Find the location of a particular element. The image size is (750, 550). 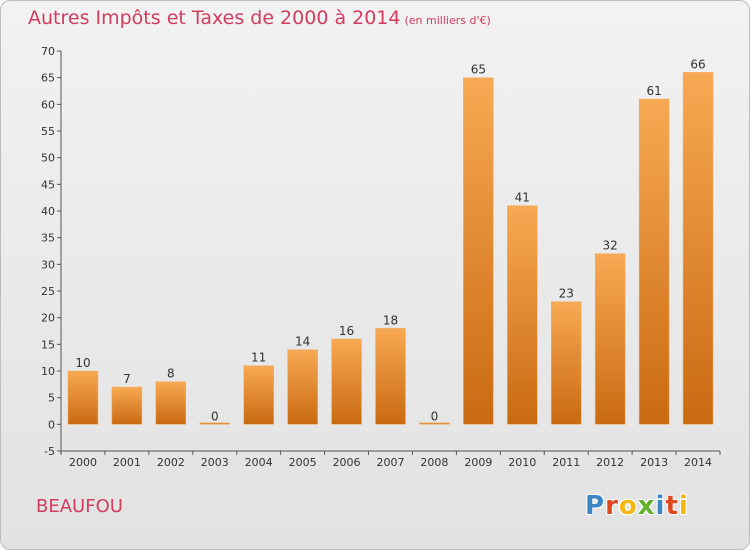

x-tick-label: 2013 is located at coordinates (654, 462).